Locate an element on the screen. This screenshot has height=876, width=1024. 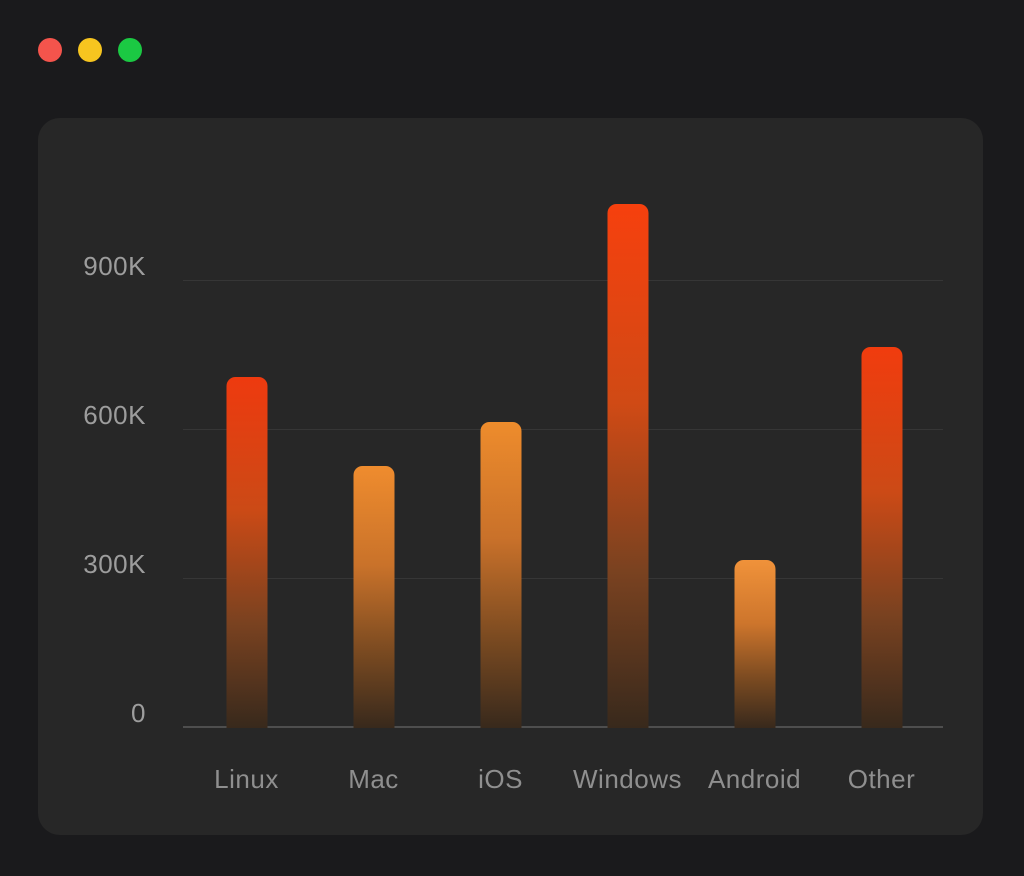
x-axis-baseline is located at coordinates (563, 727).